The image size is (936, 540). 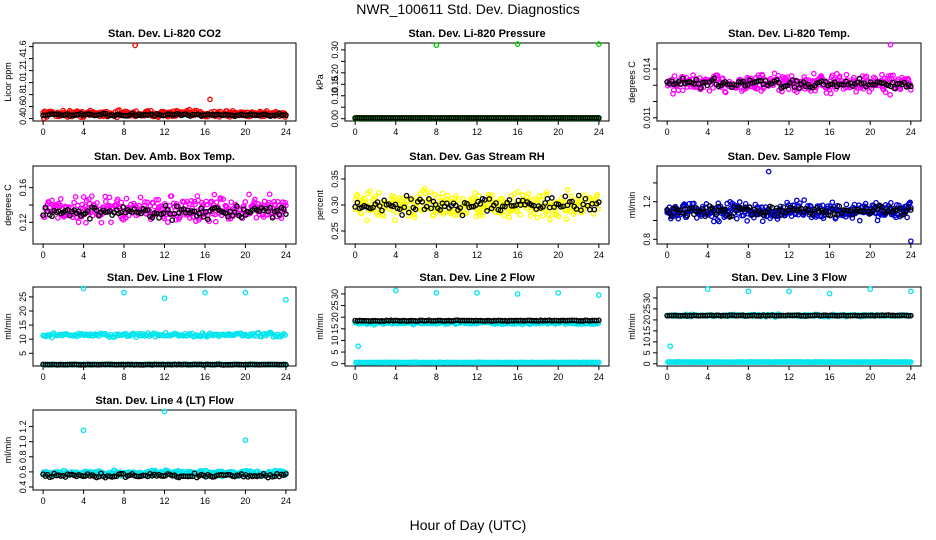 What do you see at coordinates (164, 34) in the screenshot?
I see `chart-title: Stan. Dev. Li-820 CO2` at bounding box center [164, 34].